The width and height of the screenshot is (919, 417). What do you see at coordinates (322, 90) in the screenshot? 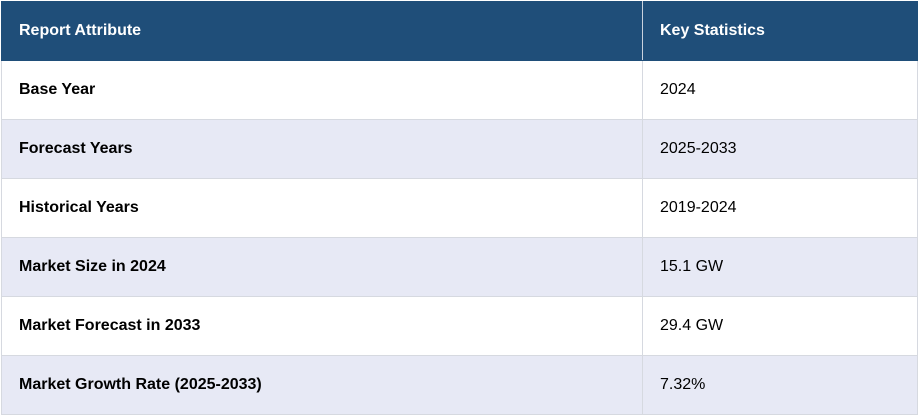
I see `attribute-cell: Base Year` at bounding box center [322, 90].